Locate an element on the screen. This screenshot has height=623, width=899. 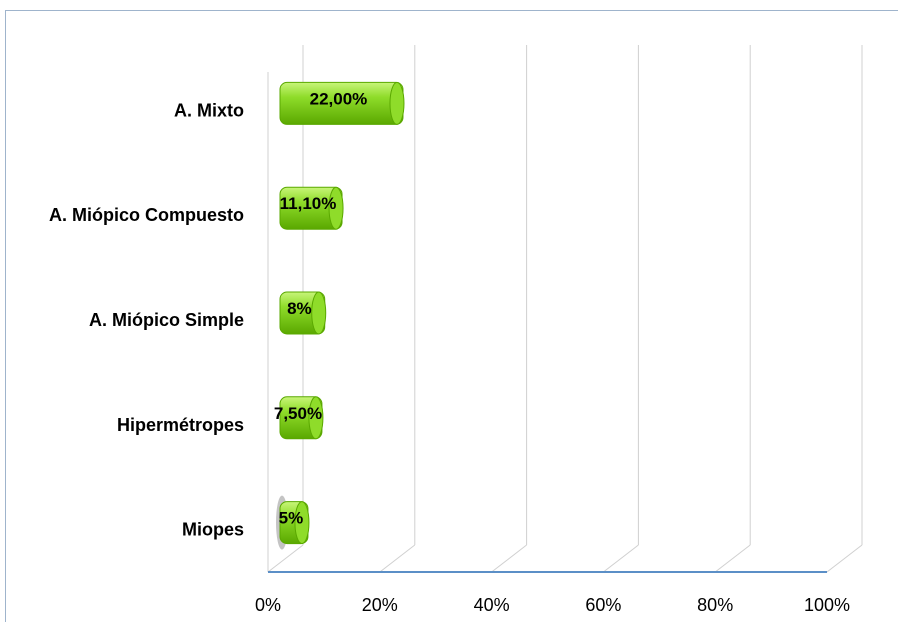
x-tick-label: 40% is located at coordinates (492, 605).